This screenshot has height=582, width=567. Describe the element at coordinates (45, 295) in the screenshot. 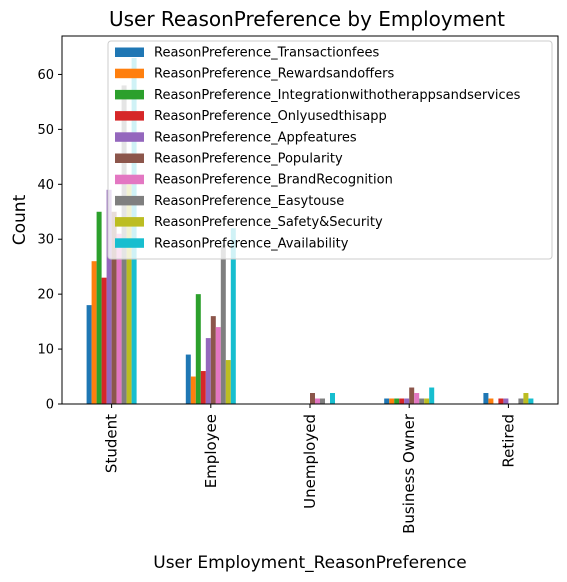

I see `y-tick-label: 20` at that location.